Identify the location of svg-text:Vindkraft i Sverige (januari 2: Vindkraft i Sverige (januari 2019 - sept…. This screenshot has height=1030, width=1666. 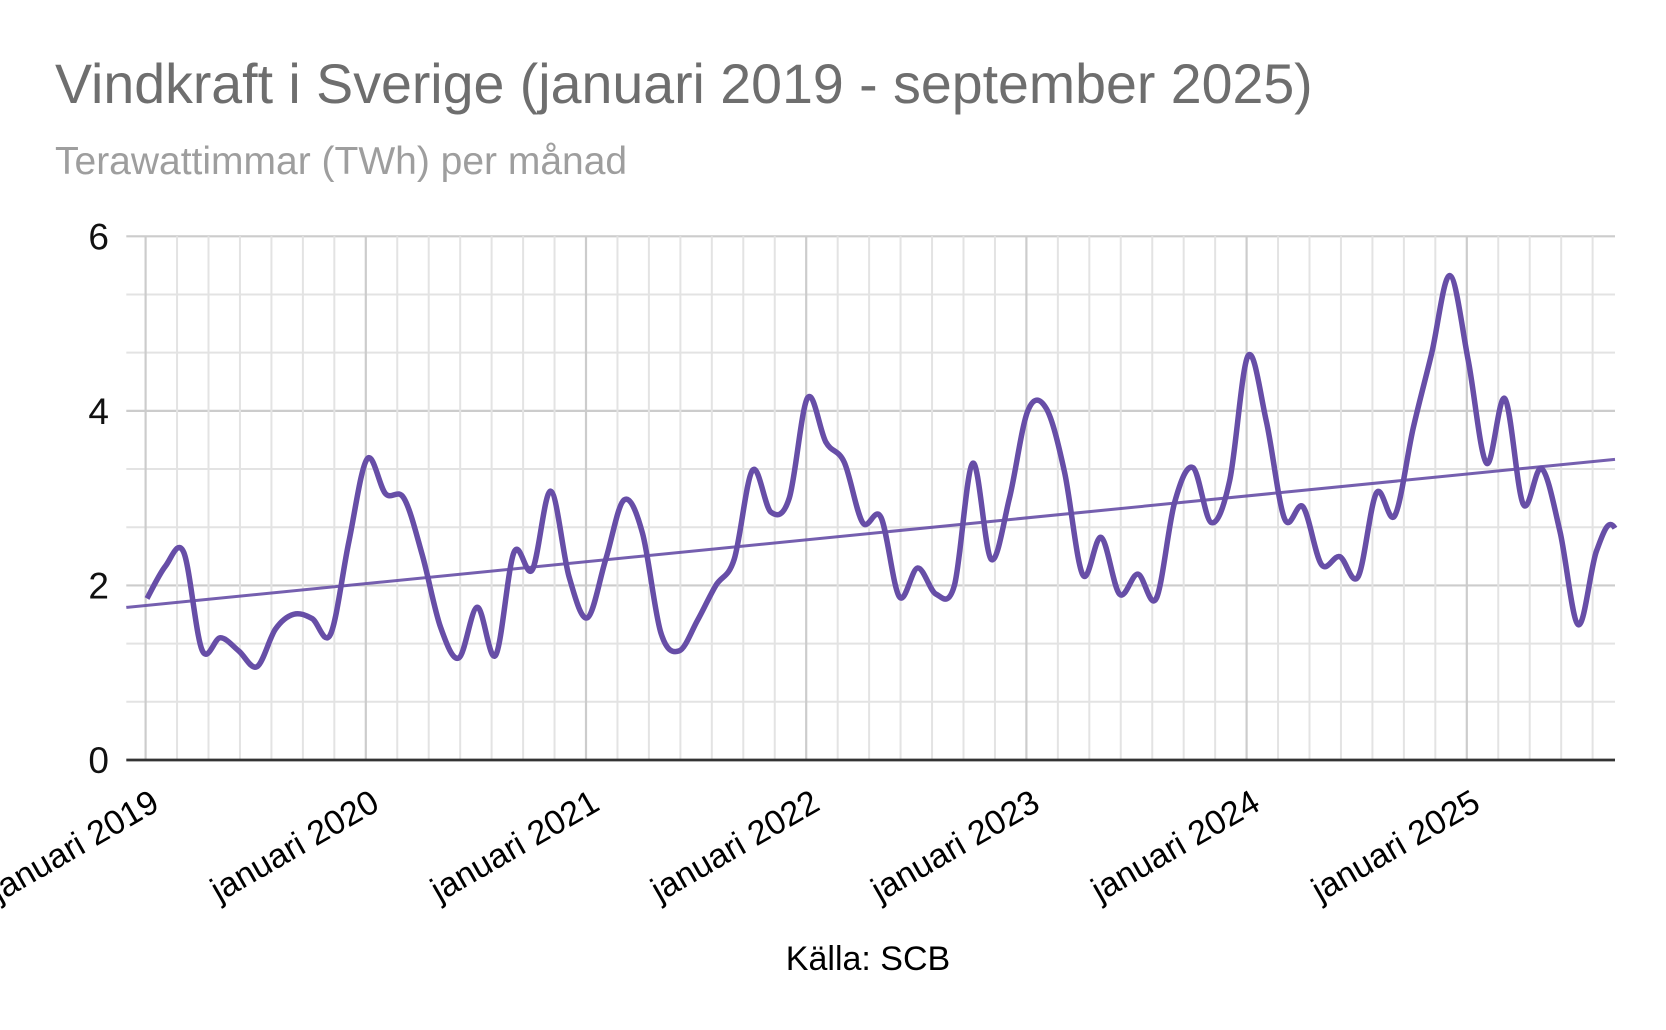
(684, 84).